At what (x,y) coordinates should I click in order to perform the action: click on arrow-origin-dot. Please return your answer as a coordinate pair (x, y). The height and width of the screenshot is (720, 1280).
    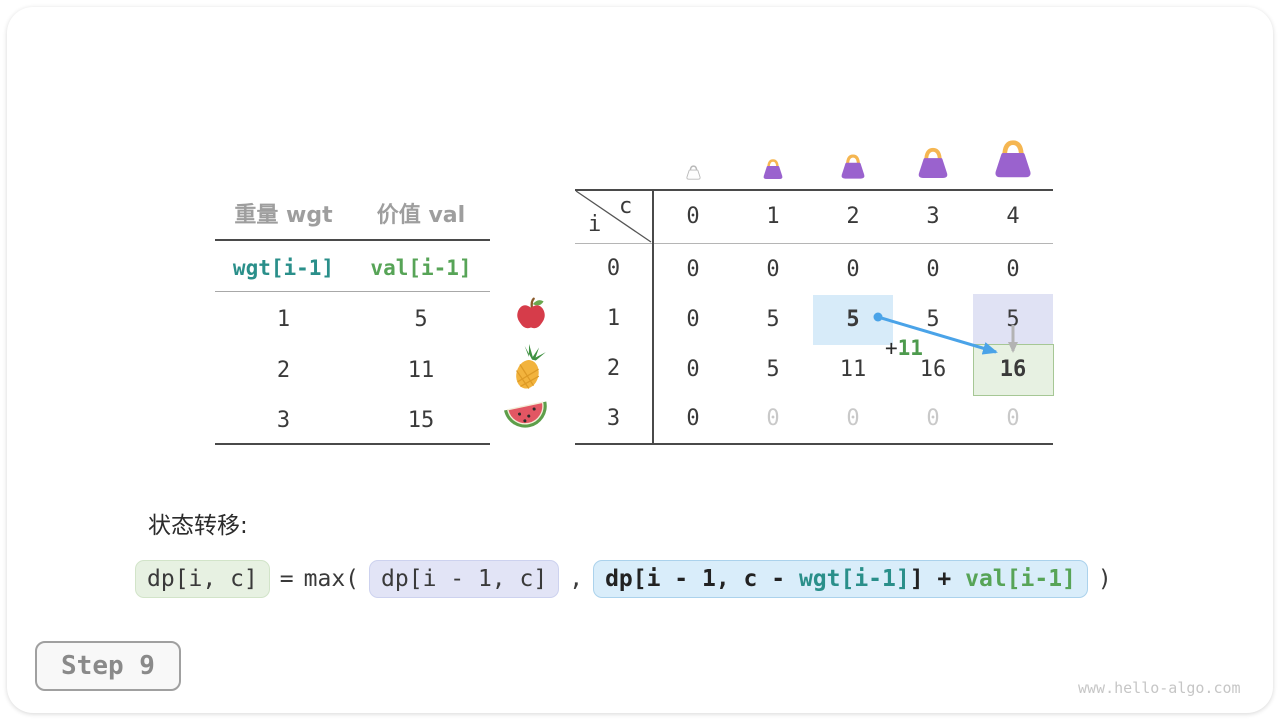
    Looking at the image, I should click on (878, 317).